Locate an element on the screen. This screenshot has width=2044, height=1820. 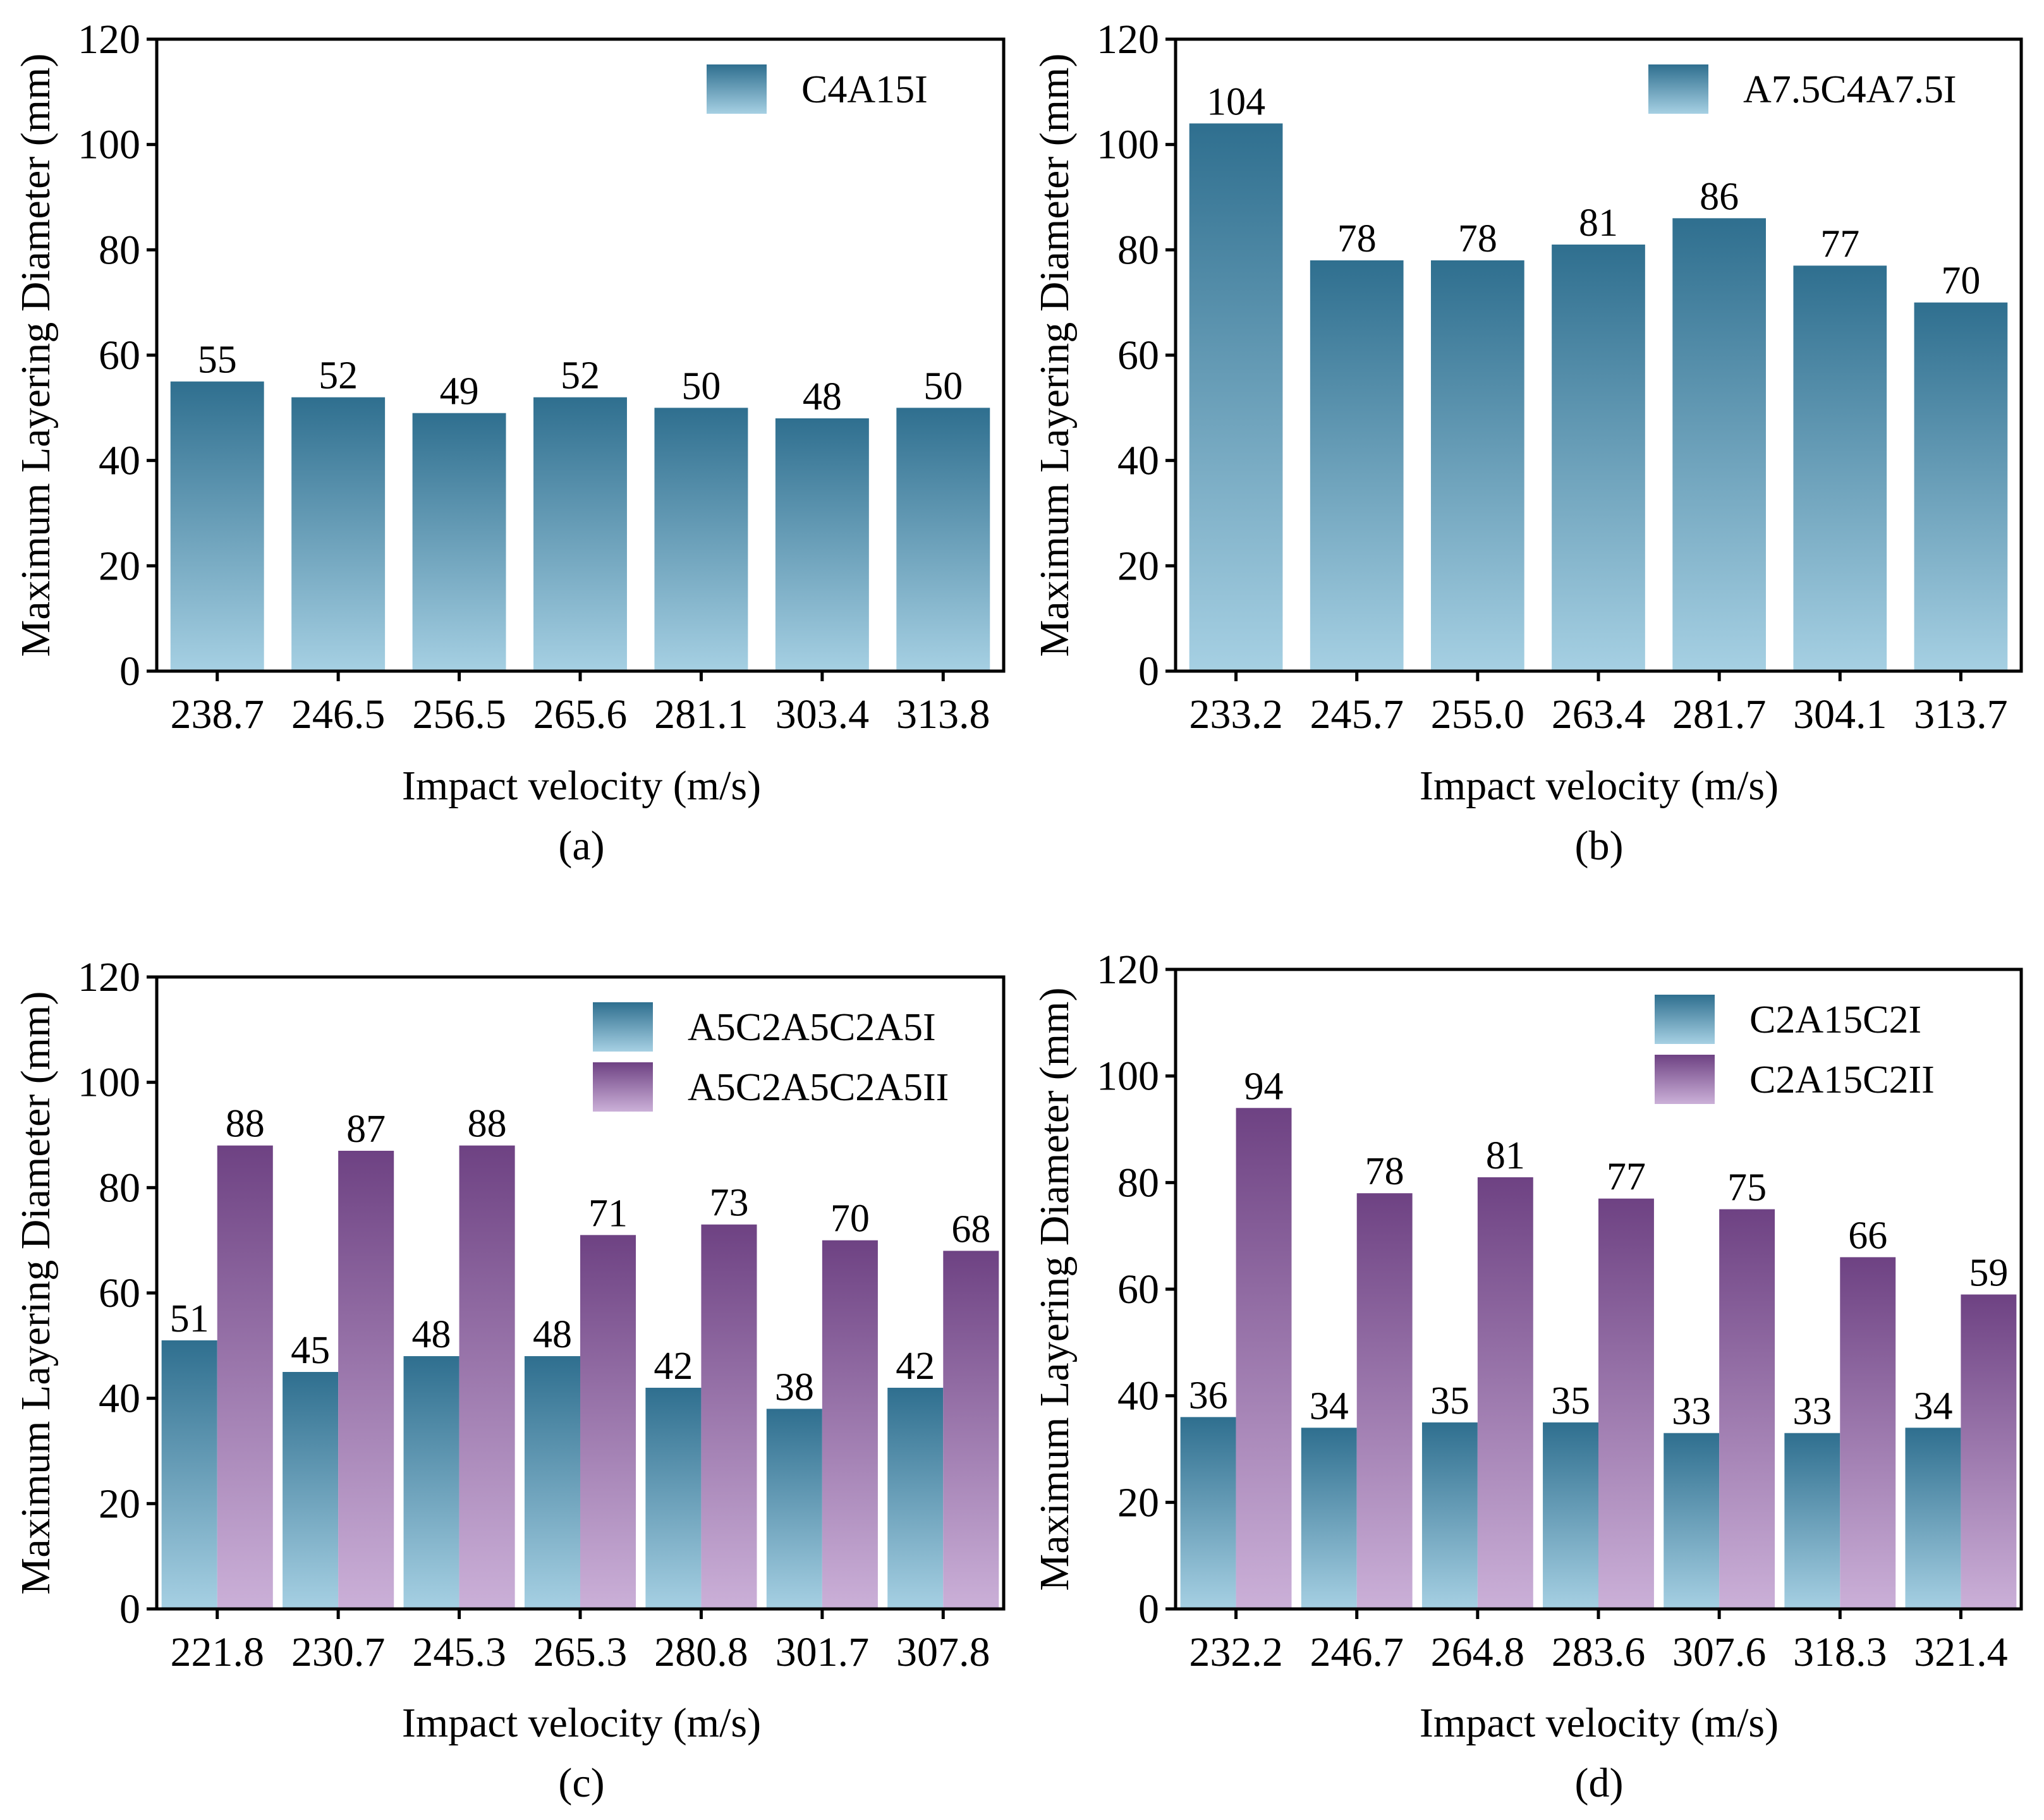
x-tick-label: 221.8 is located at coordinates (217, 1652).